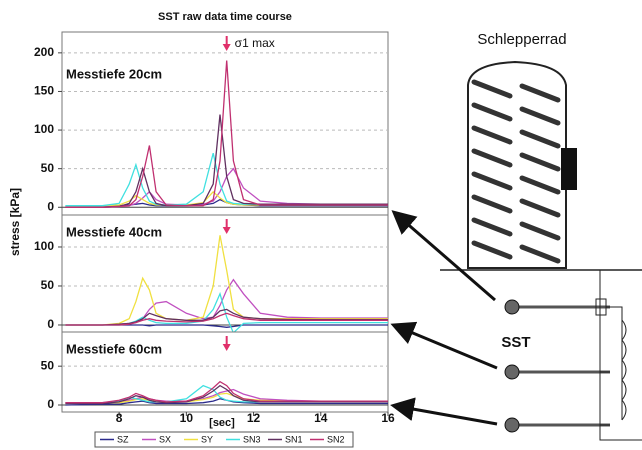 The image size is (642, 450). Describe the element at coordinates (119, 418) in the screenshot. I see `x-tick-label: 8` at that location.